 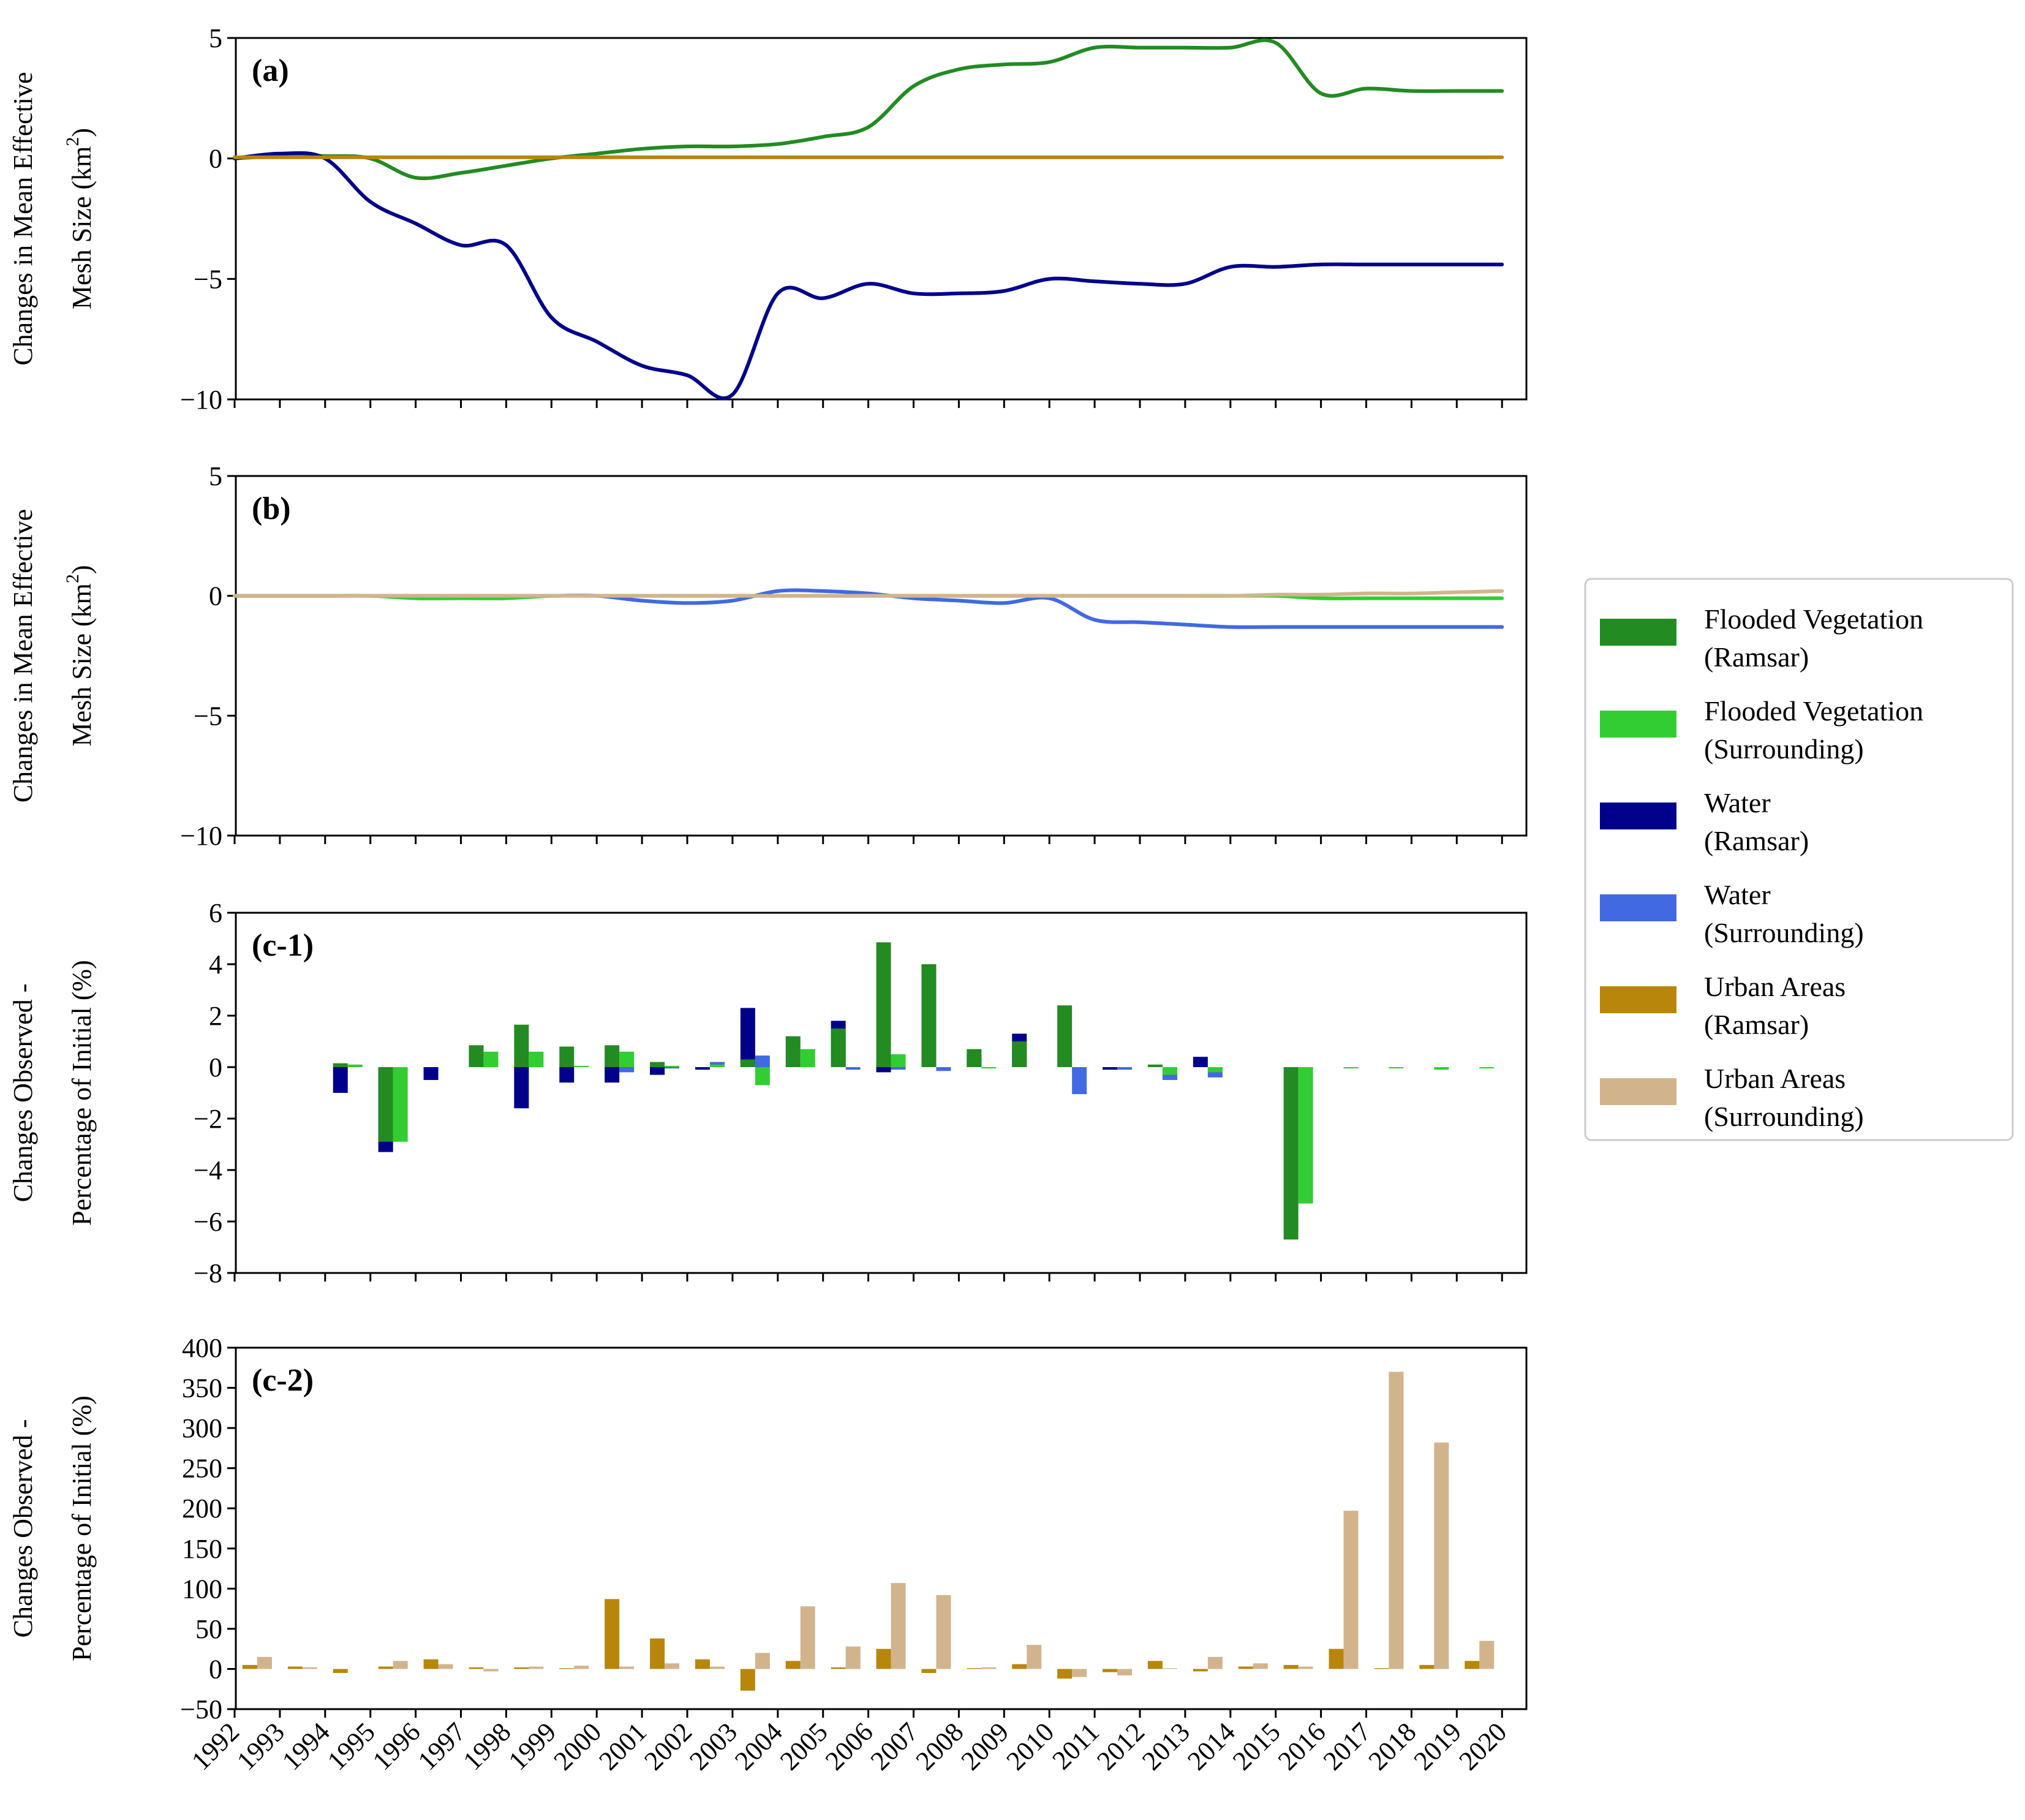 I want to click on legend-label-line2: (Surrounding), so click(x=1784, y=749).